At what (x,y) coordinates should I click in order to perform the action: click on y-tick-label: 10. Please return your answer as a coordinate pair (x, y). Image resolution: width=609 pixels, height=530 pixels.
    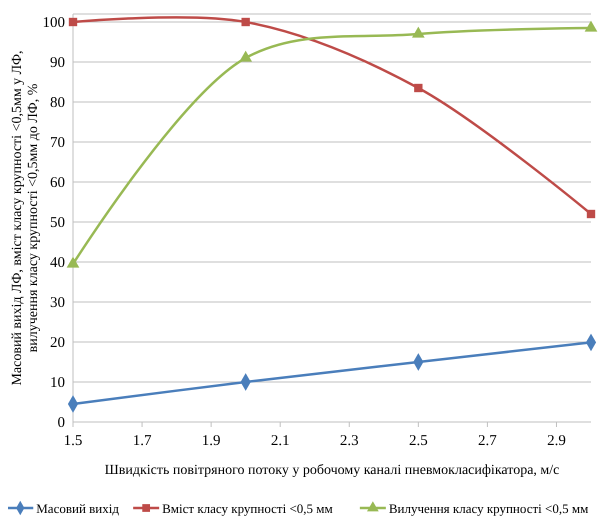
    Looking at the image, I should click on (57, 383).